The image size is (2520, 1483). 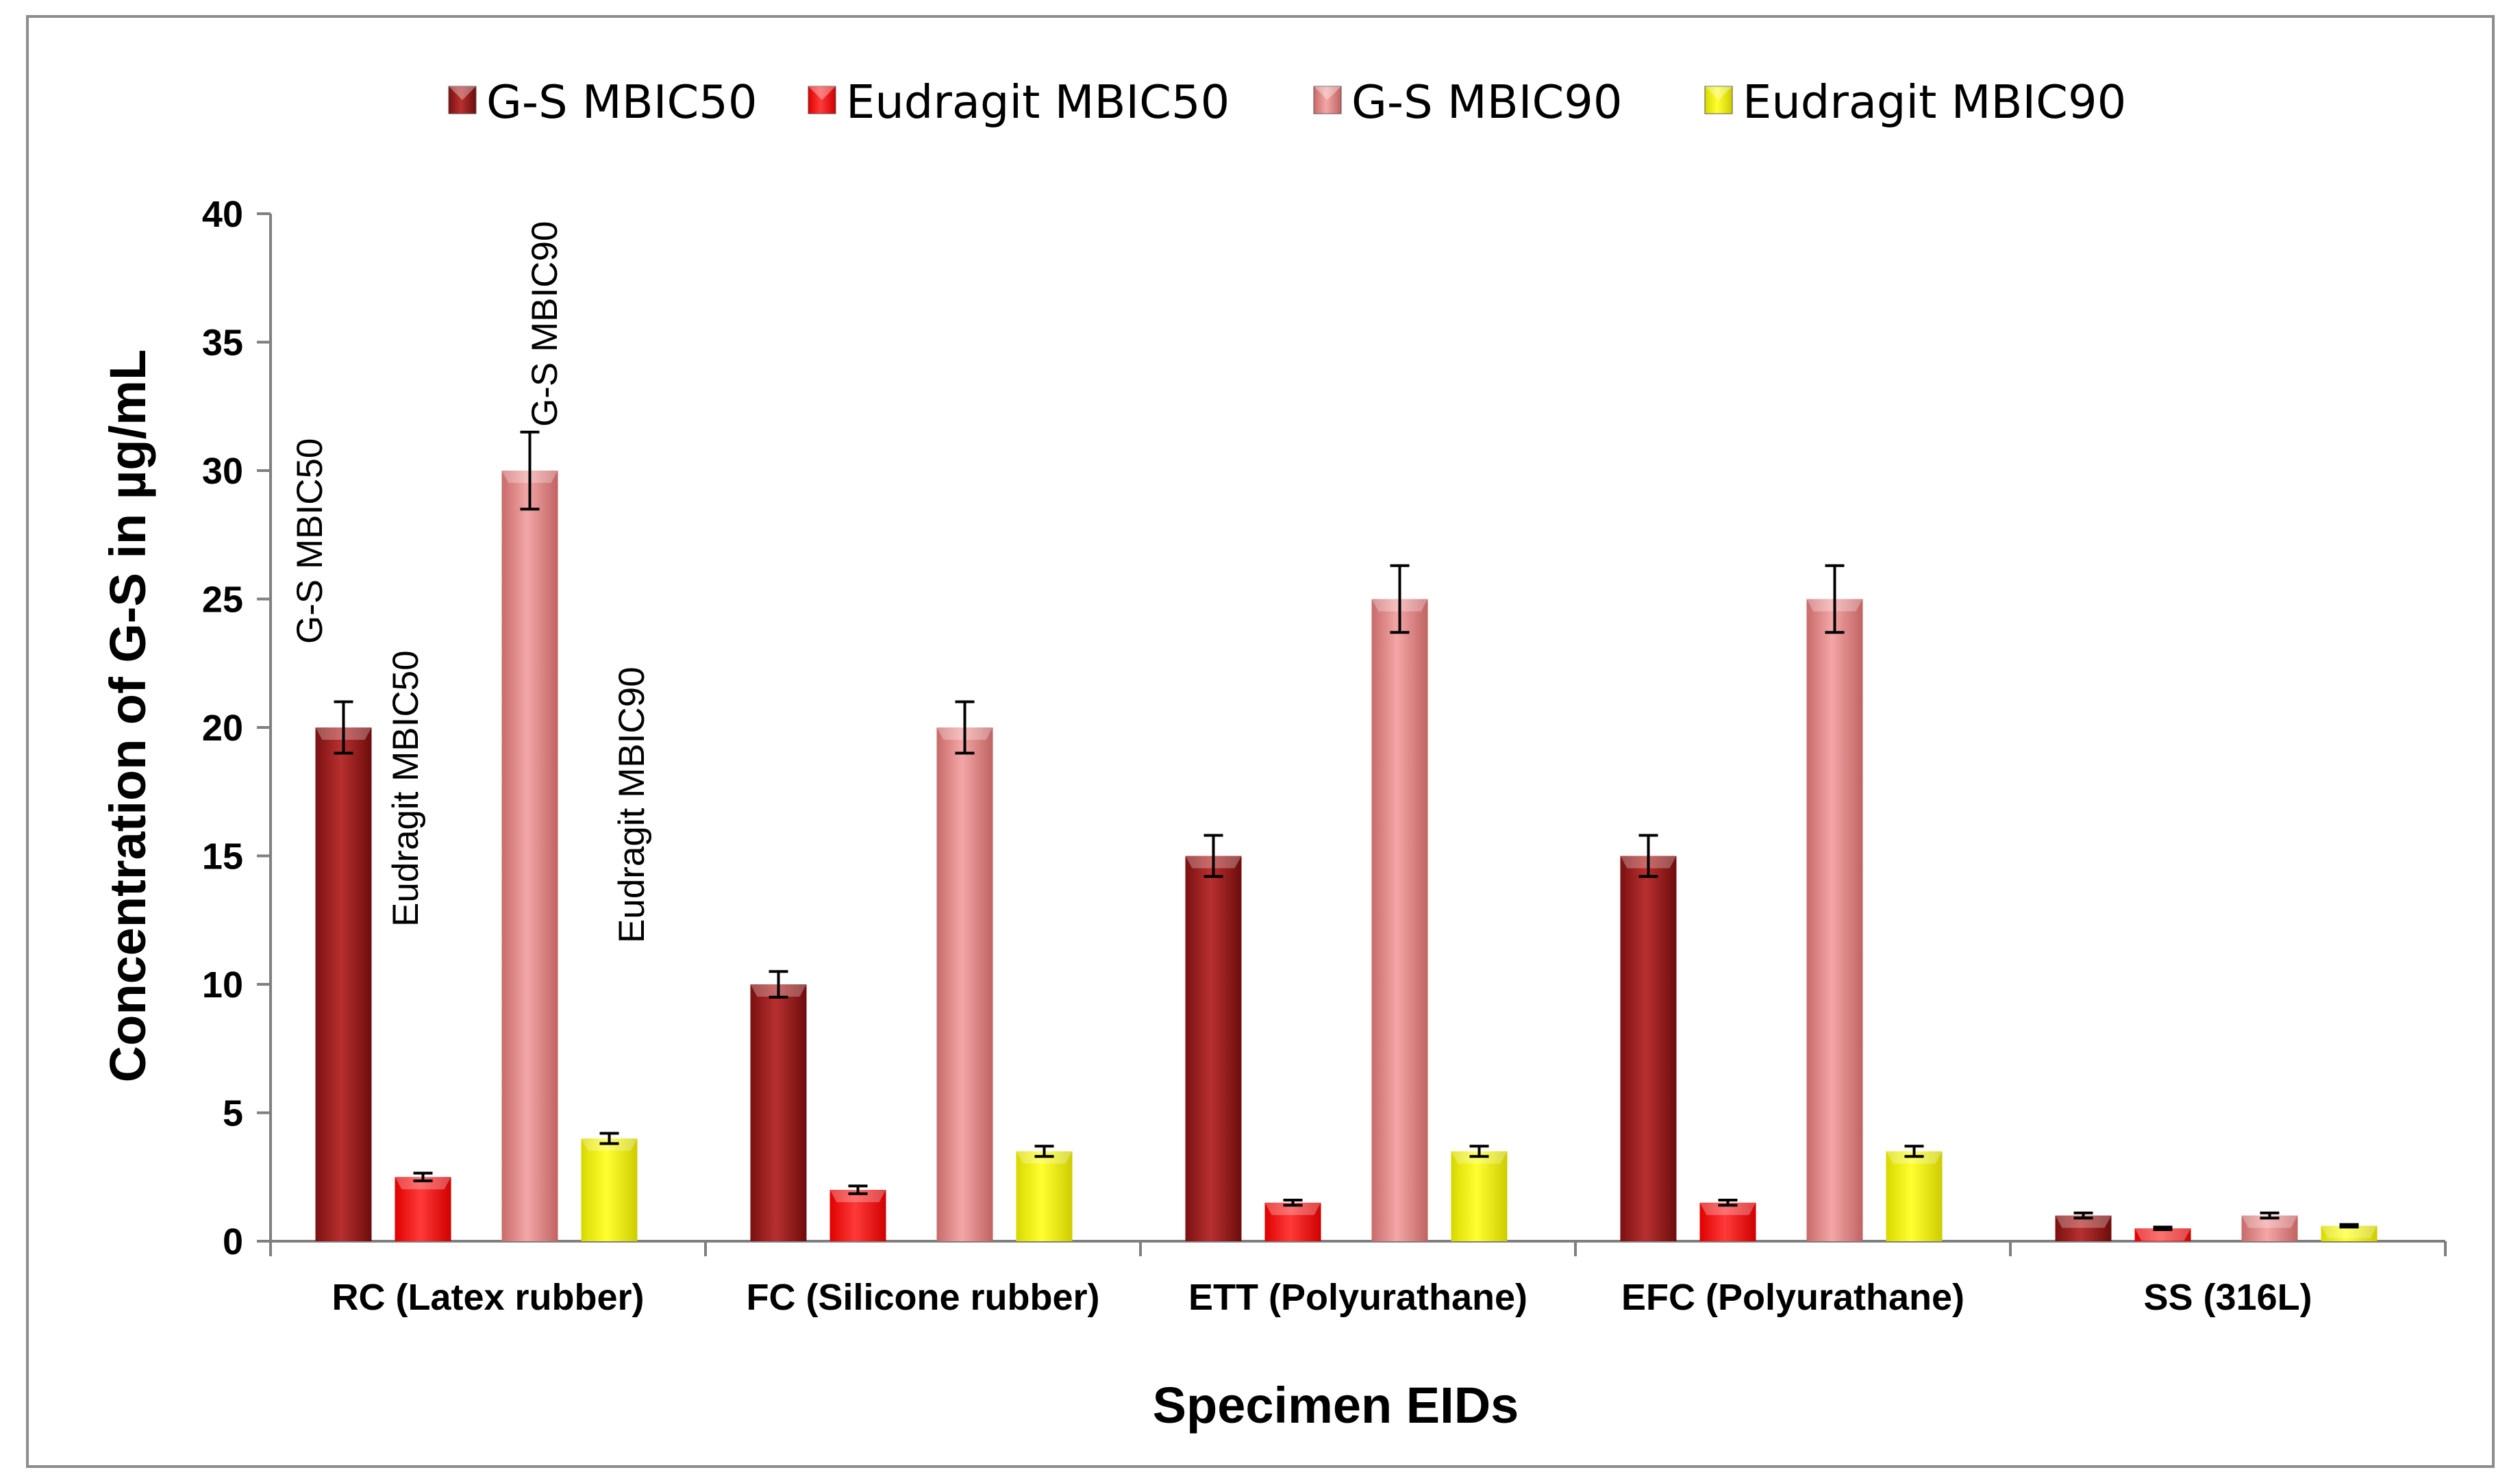 What do you see at coordinates (922, 1297) in the screenshot?
I see `x-tick-label: FC (Silicone rubber)` at bounding box center [922, 1297].